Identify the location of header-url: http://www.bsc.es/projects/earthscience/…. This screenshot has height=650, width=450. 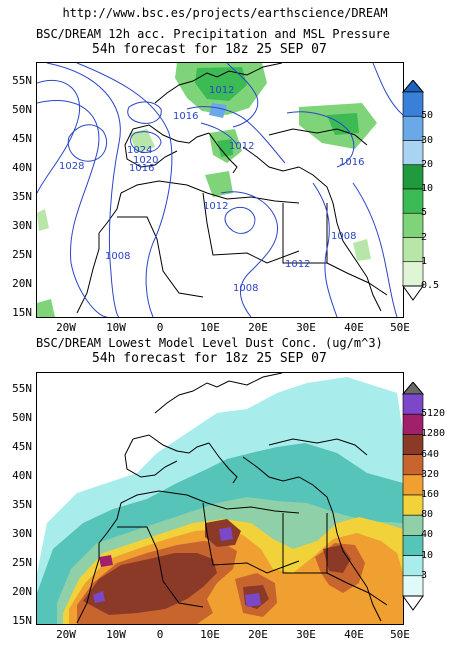
(225, 13).